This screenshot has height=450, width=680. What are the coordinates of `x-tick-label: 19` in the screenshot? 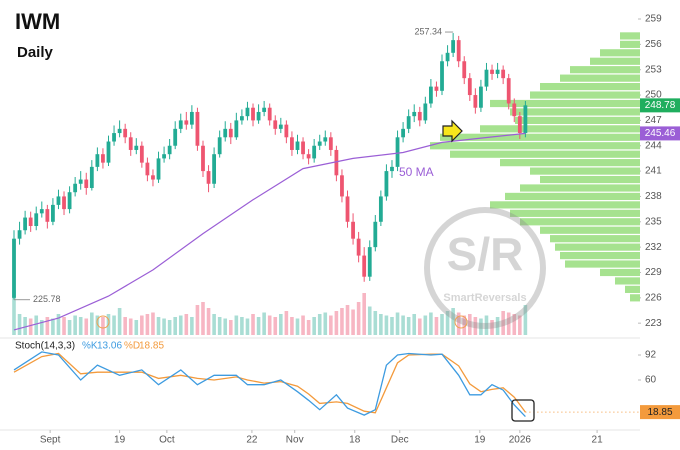 It's located at (120, 440).